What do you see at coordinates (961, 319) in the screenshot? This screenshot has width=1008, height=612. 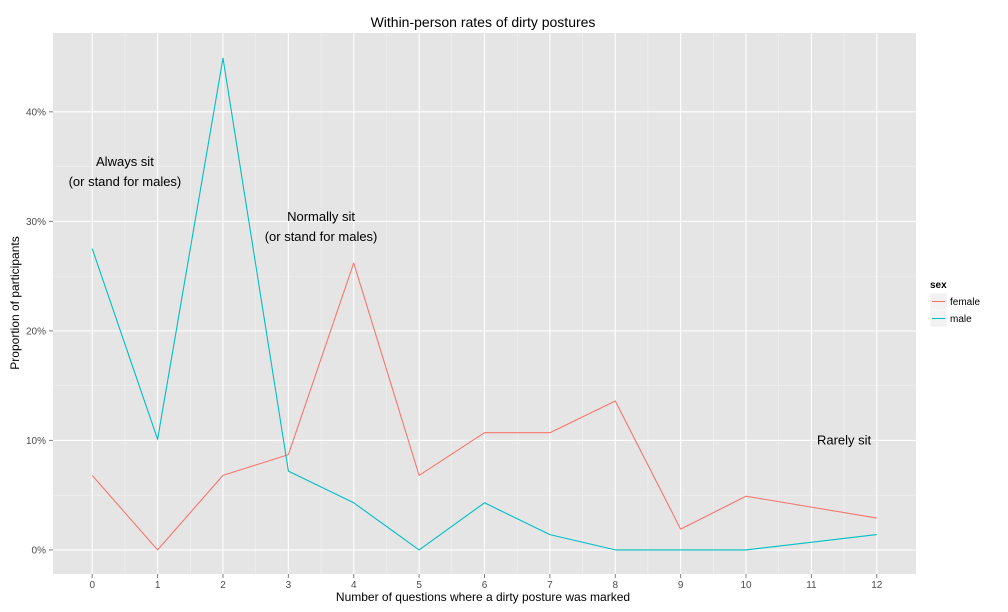 I see `legend-label-male: male` at bounding box center [961, 319].